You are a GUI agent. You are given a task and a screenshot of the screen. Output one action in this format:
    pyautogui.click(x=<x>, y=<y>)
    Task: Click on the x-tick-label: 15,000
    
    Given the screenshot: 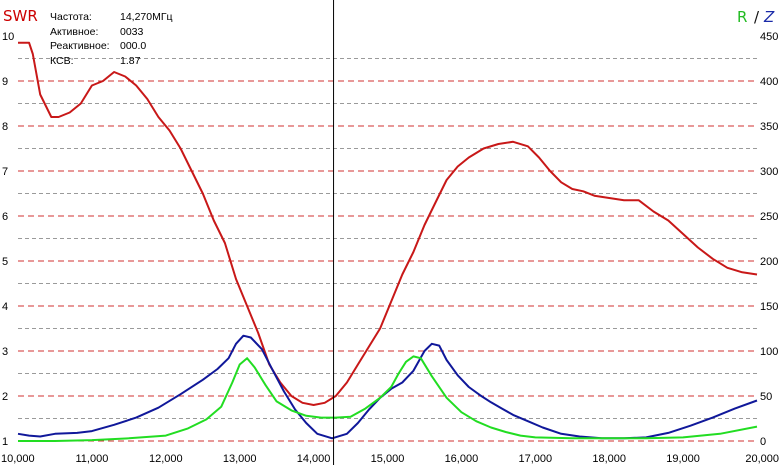 What is the action you would take?
    pyautogui.click(x=388, y=459)
    